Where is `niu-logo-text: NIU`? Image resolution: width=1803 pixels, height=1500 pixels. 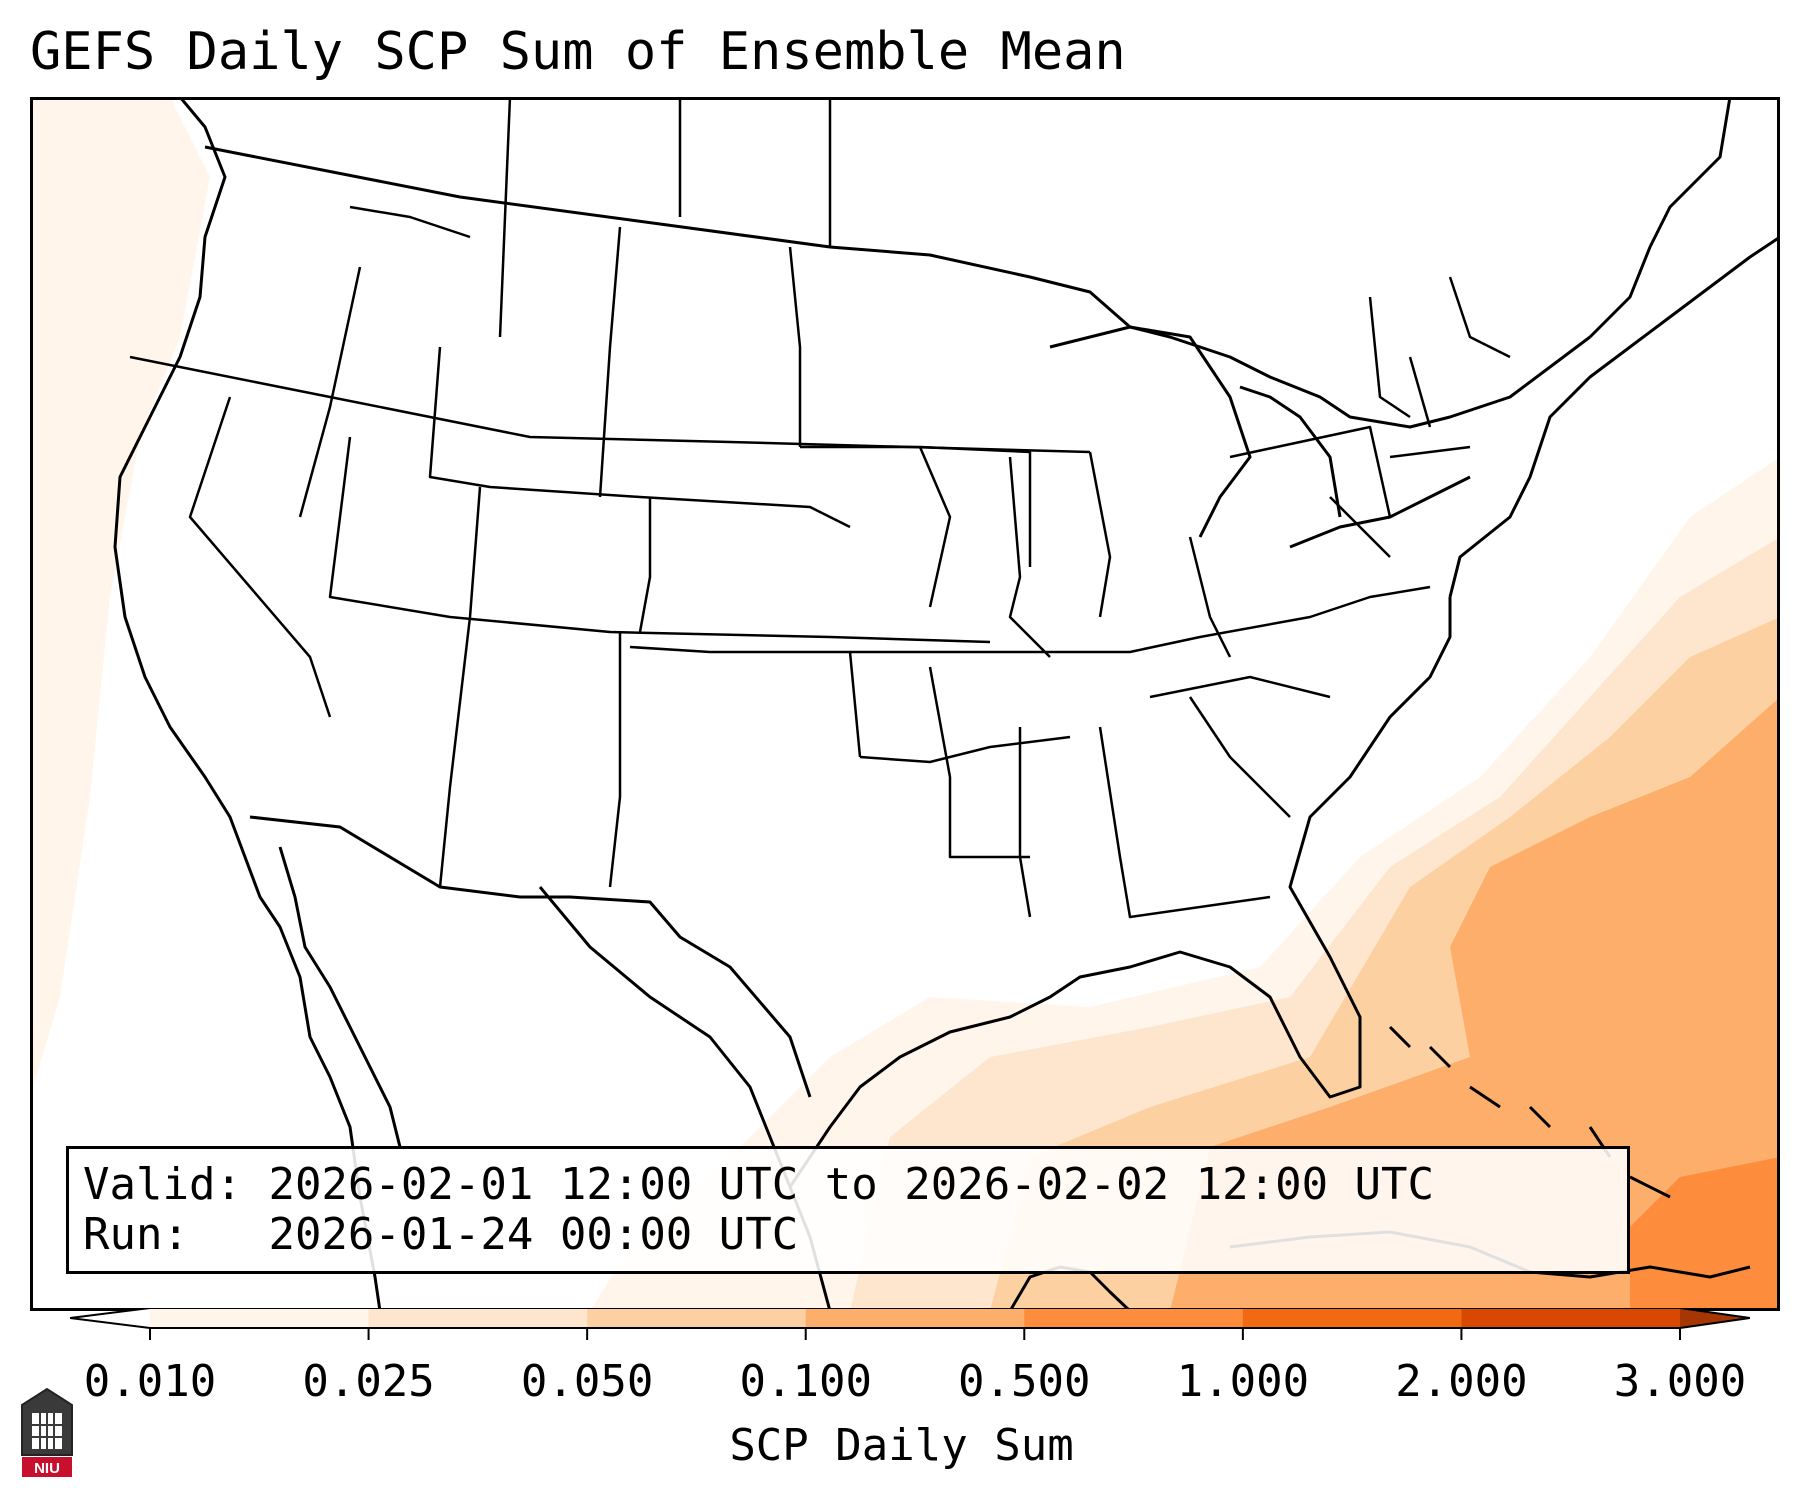 niu-logo-text: NIU is located at coordinates (47, 1468).